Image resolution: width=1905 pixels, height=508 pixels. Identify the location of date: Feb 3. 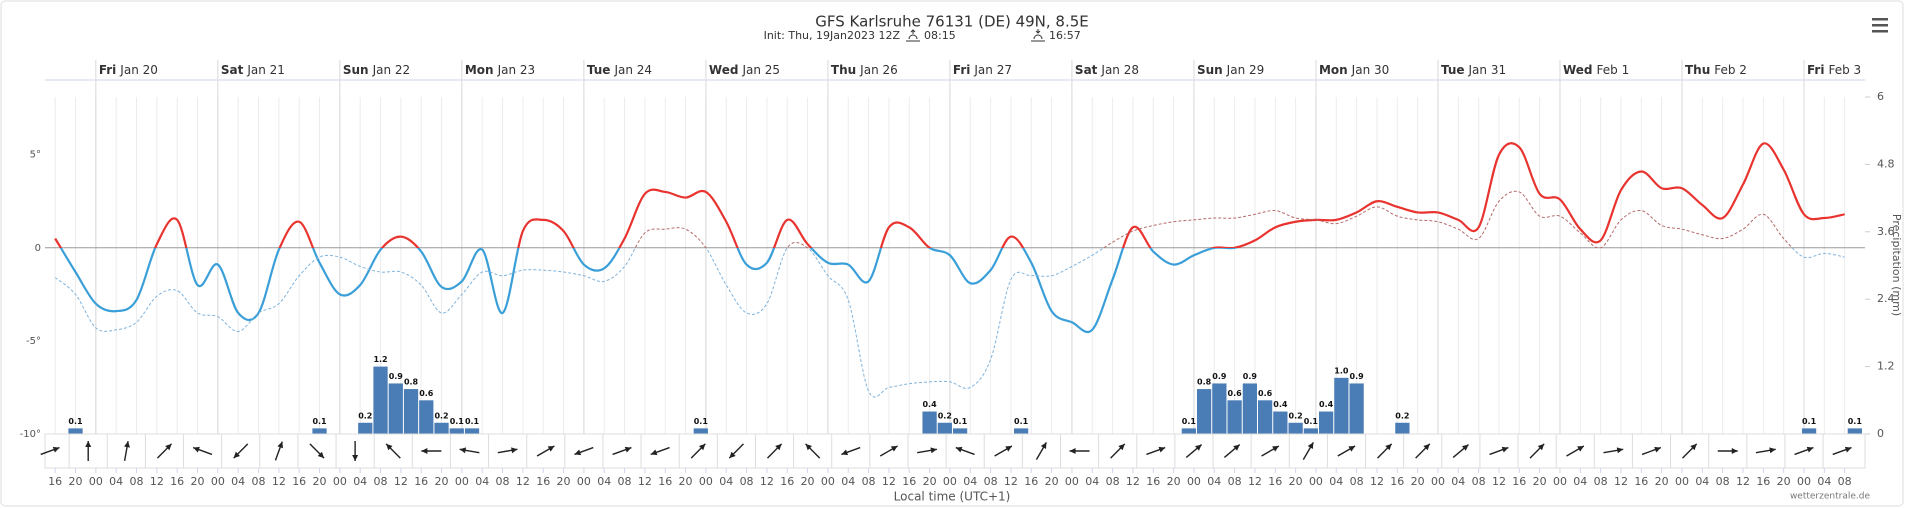
(1844, 70).